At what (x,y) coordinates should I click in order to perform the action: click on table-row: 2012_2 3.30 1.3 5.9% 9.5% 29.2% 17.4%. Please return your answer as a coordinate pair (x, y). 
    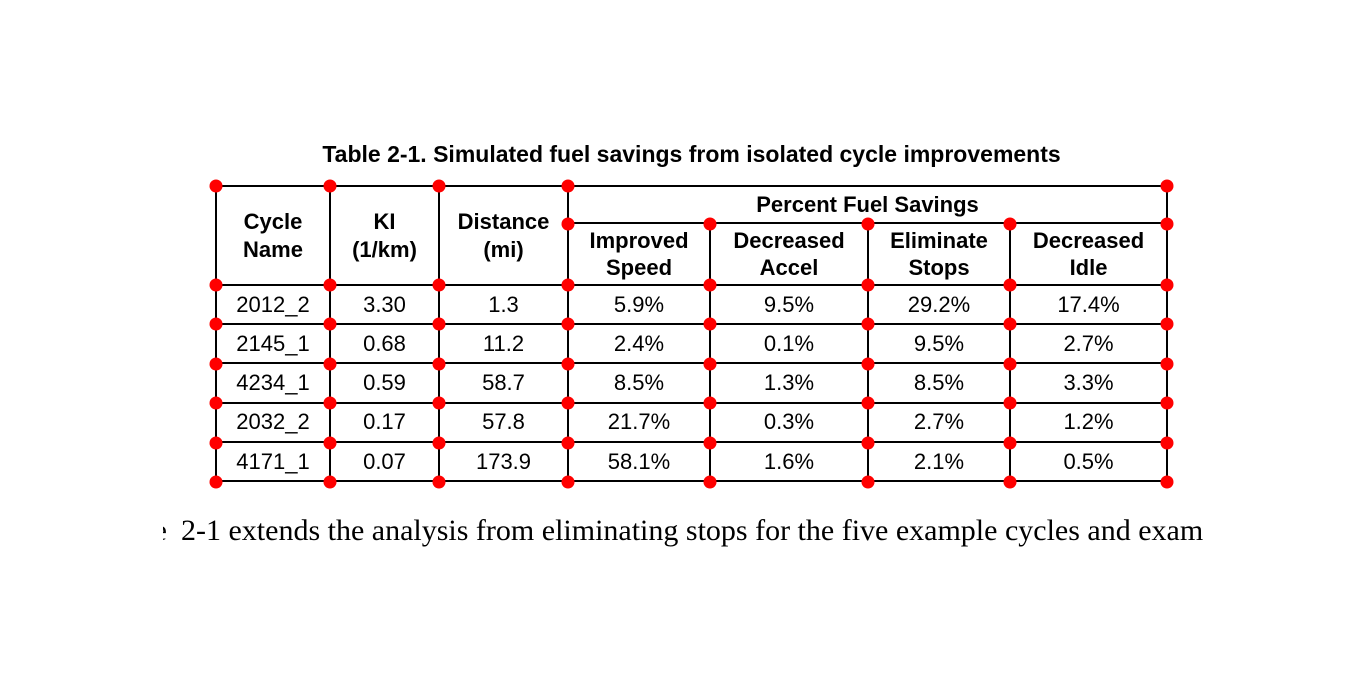
    Looking at the image, I should click on (692, 304).